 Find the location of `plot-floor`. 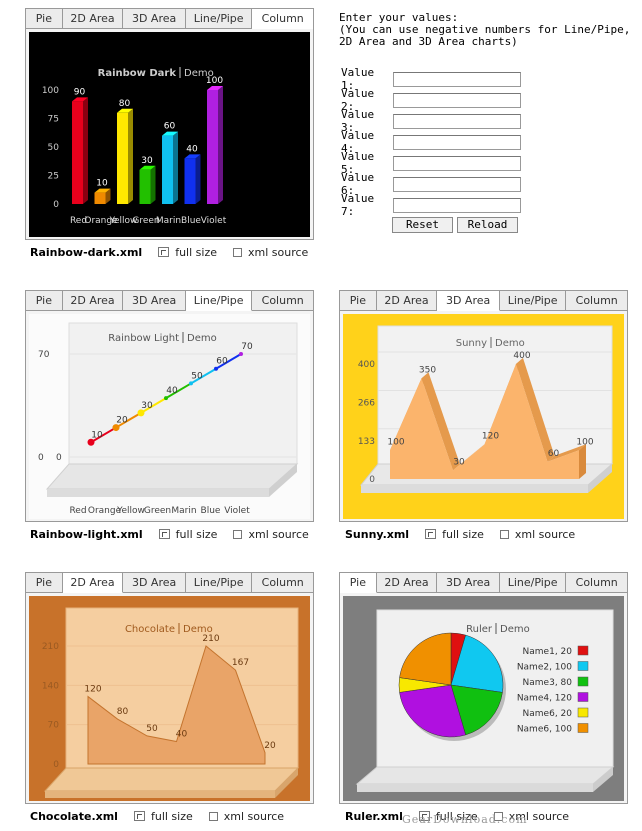

plot-floor is located at coordinates (485, 775).